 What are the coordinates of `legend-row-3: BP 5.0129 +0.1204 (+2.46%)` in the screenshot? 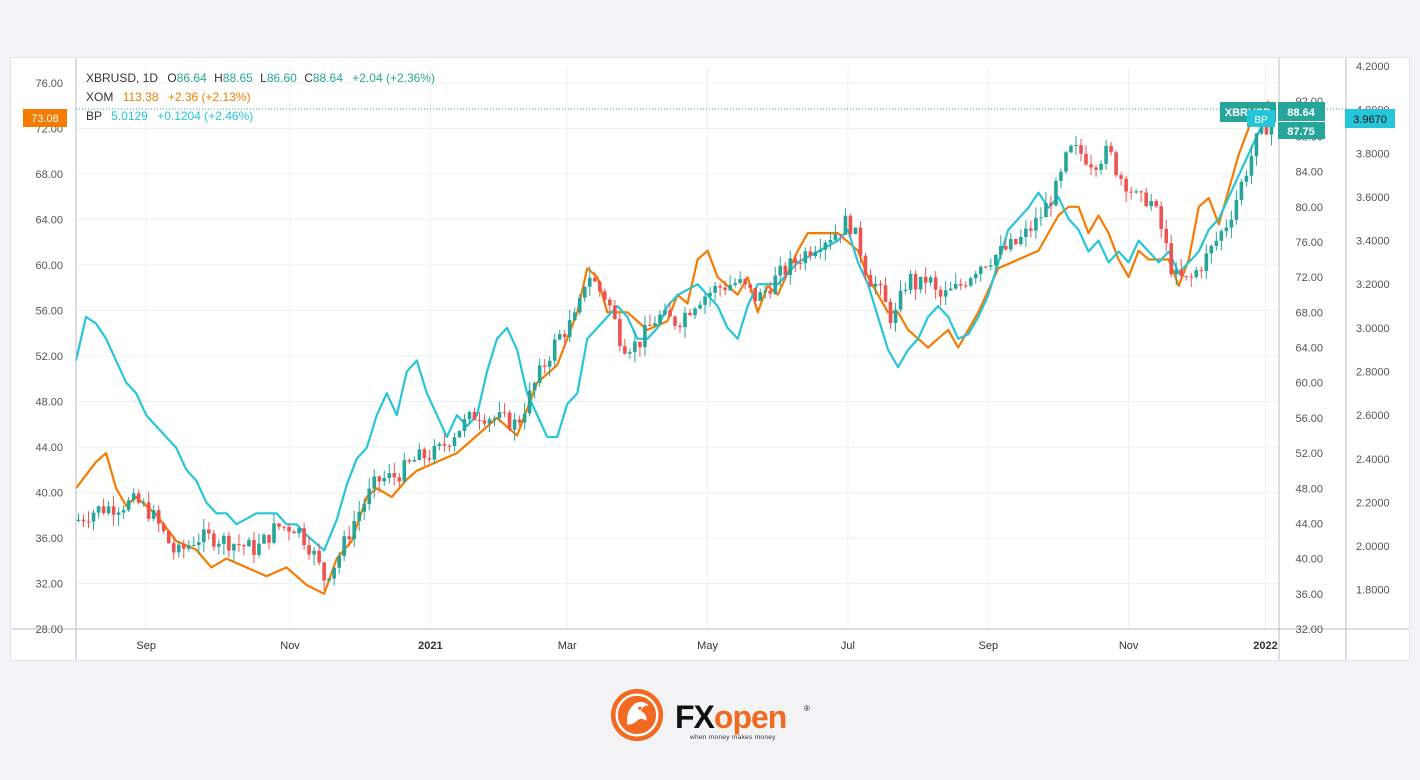 It's located at (169, 116).